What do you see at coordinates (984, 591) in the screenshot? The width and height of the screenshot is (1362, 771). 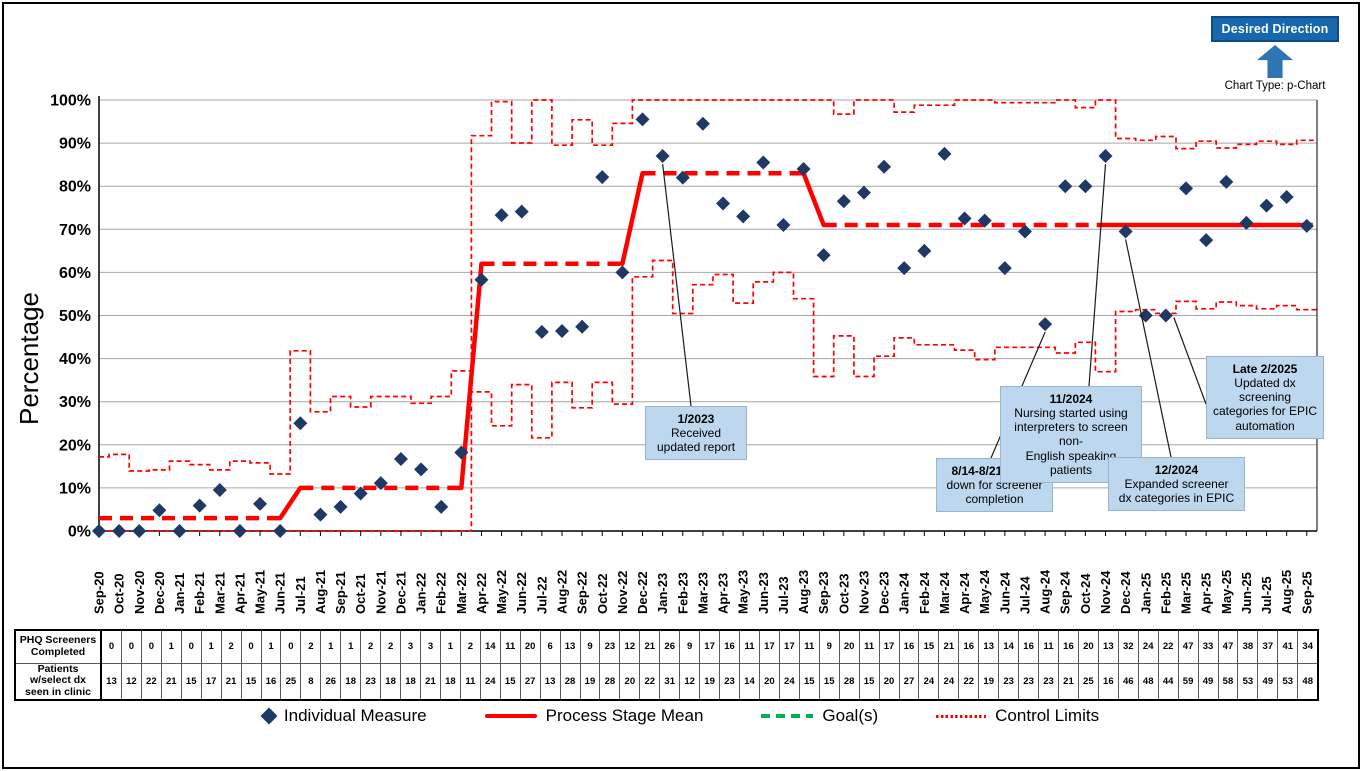 I see `x-label-group: May-24` at bounding box center [984, 591].